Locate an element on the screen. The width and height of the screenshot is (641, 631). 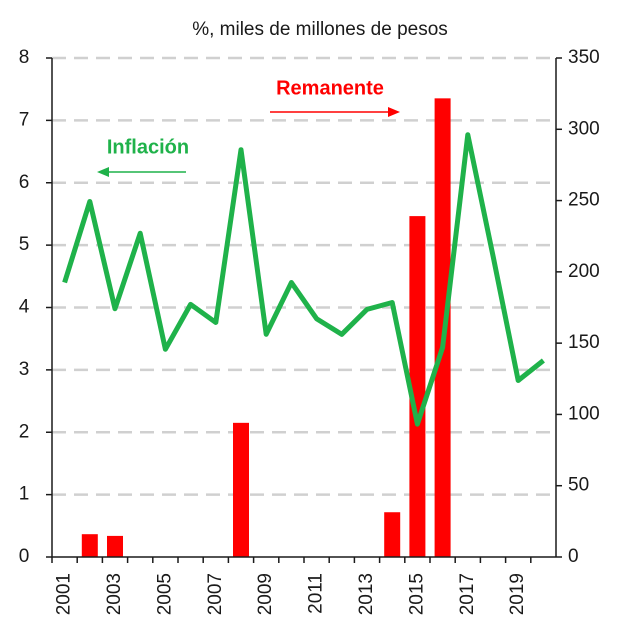
y2-tick-label: 300 is located at coordinates (584, 128).